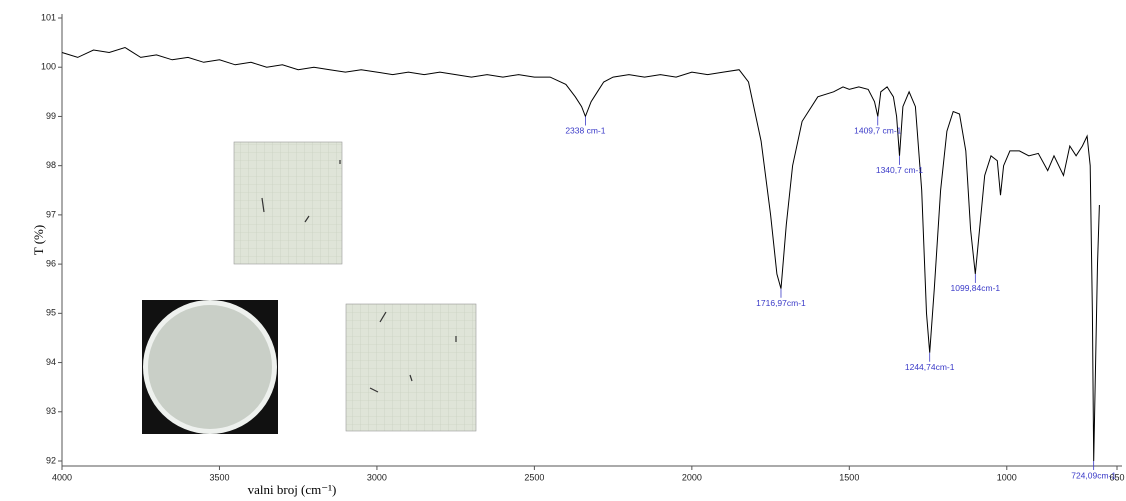 This screenshot has width=1126, height=501. I want to click on annotation-label: 2338 cm-1, so click(585, 131).